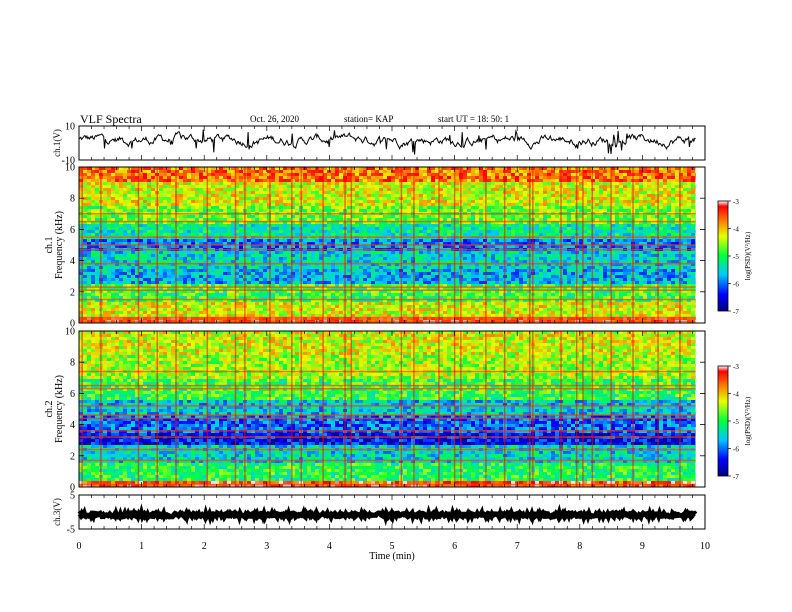  I want to click on ch1-spectrogram-cbtick-4: -7, so click(736, 312).